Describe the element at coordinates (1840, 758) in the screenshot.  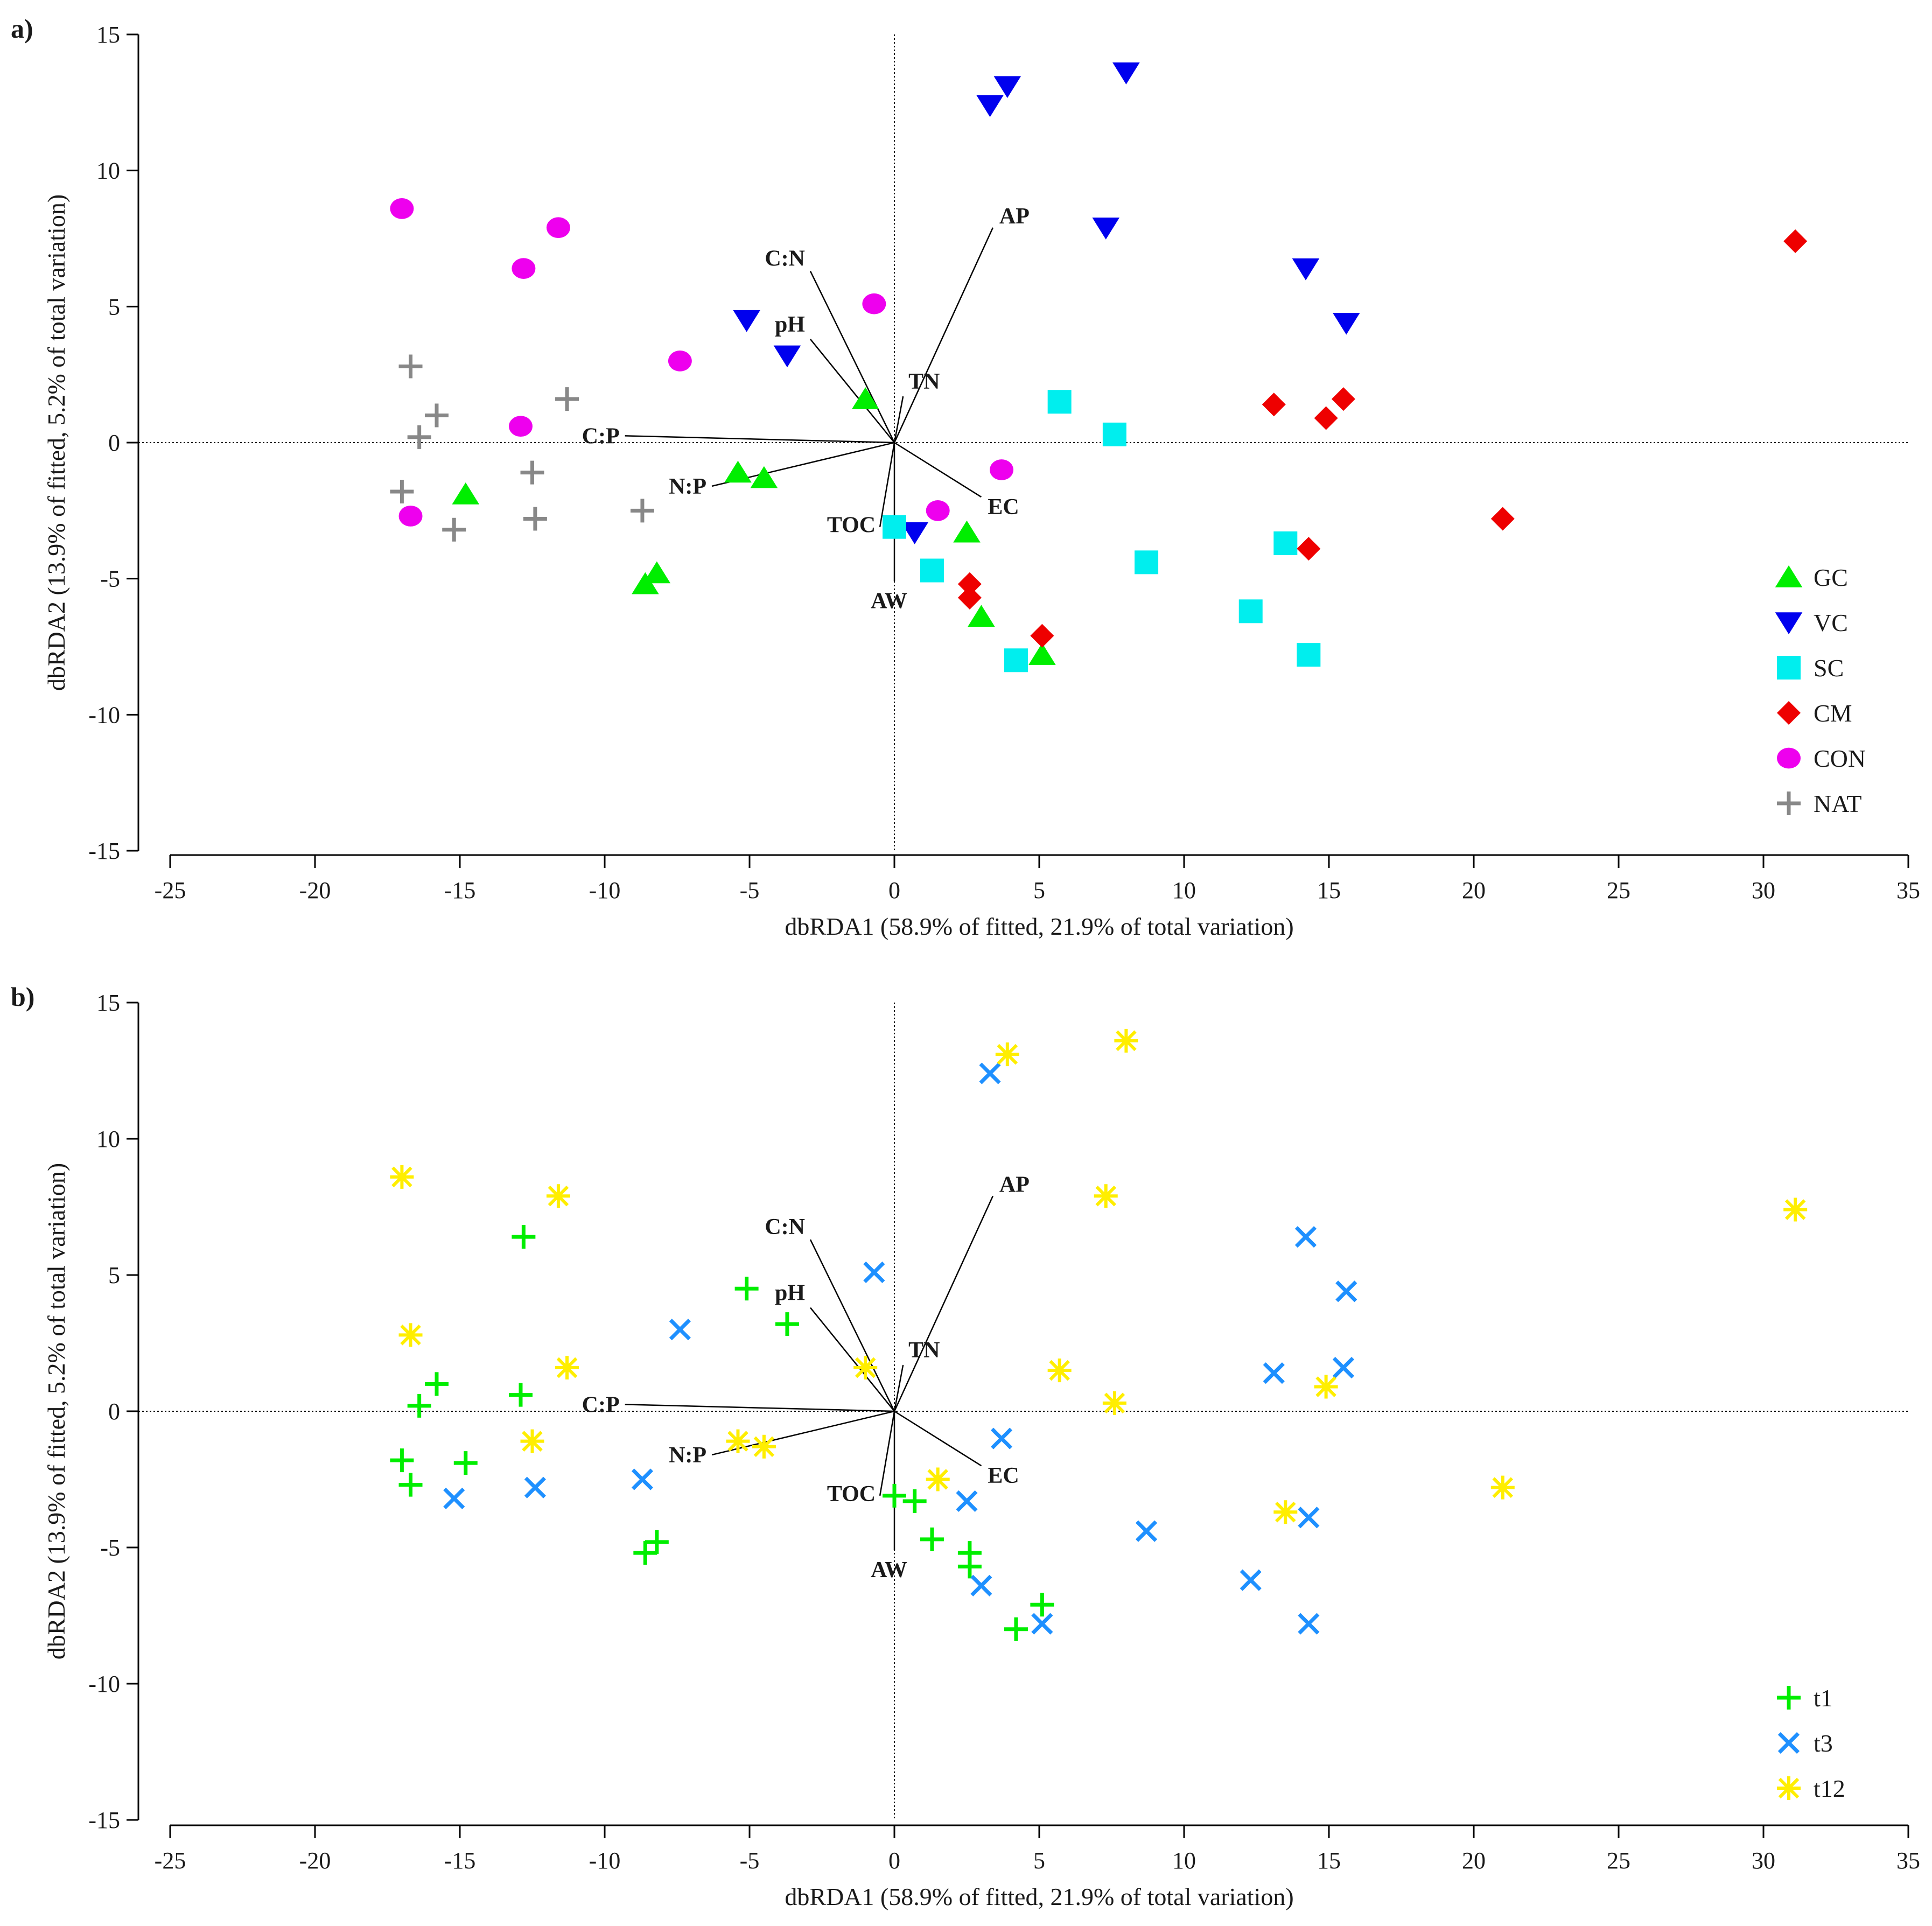
I see `legend-label: CON` at that location.